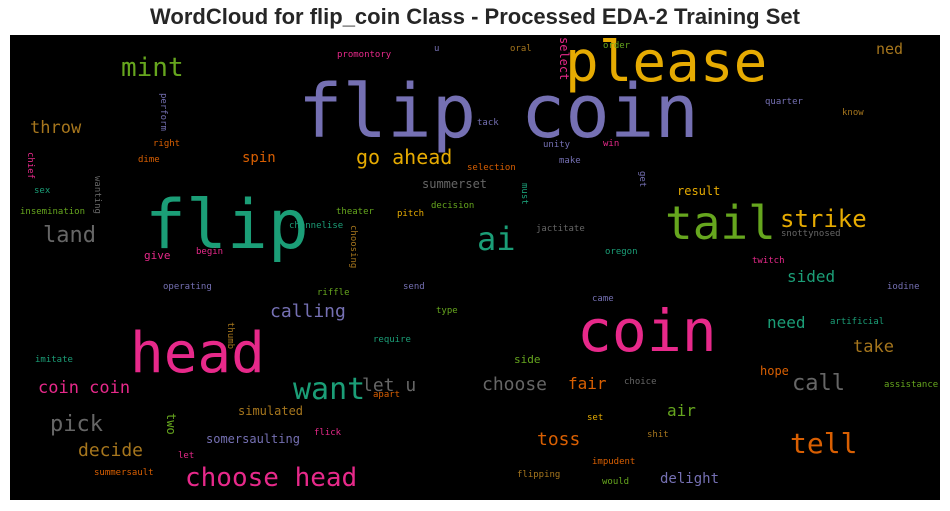  Describe the element at coordinates (111, 450) in the screenshot. I see `word-decide: decide` at that location.